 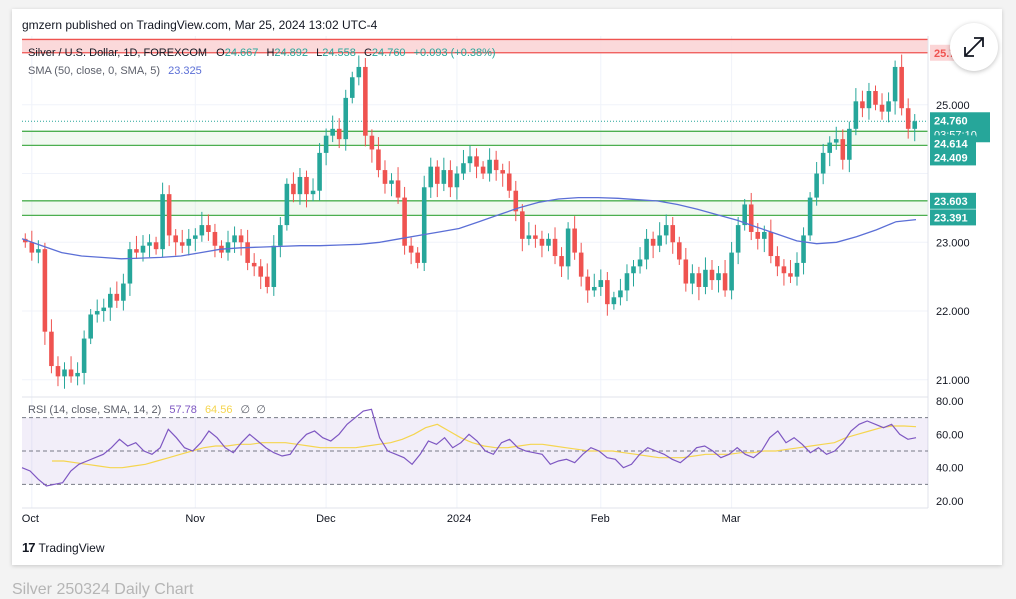 I want to click on rsi-legend-value: 57.78, so click(x=183, y=410).